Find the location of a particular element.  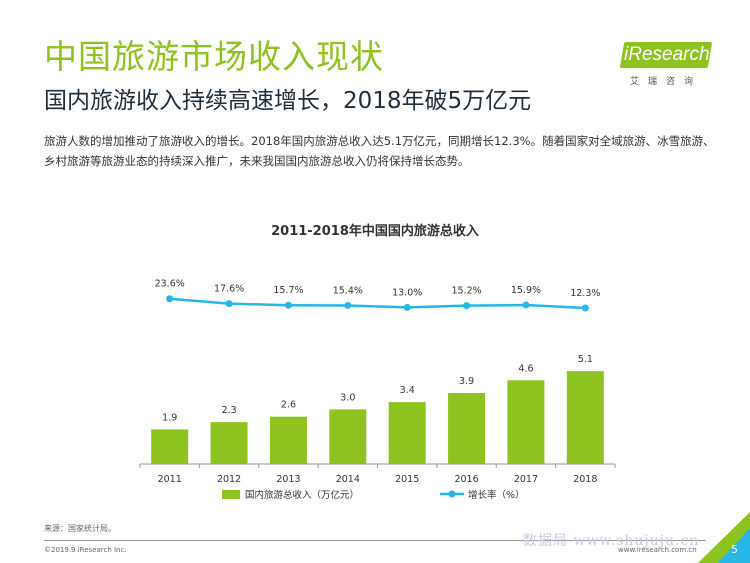

legend-line-label: 增长率（%） is located at coordinates (496, 495).